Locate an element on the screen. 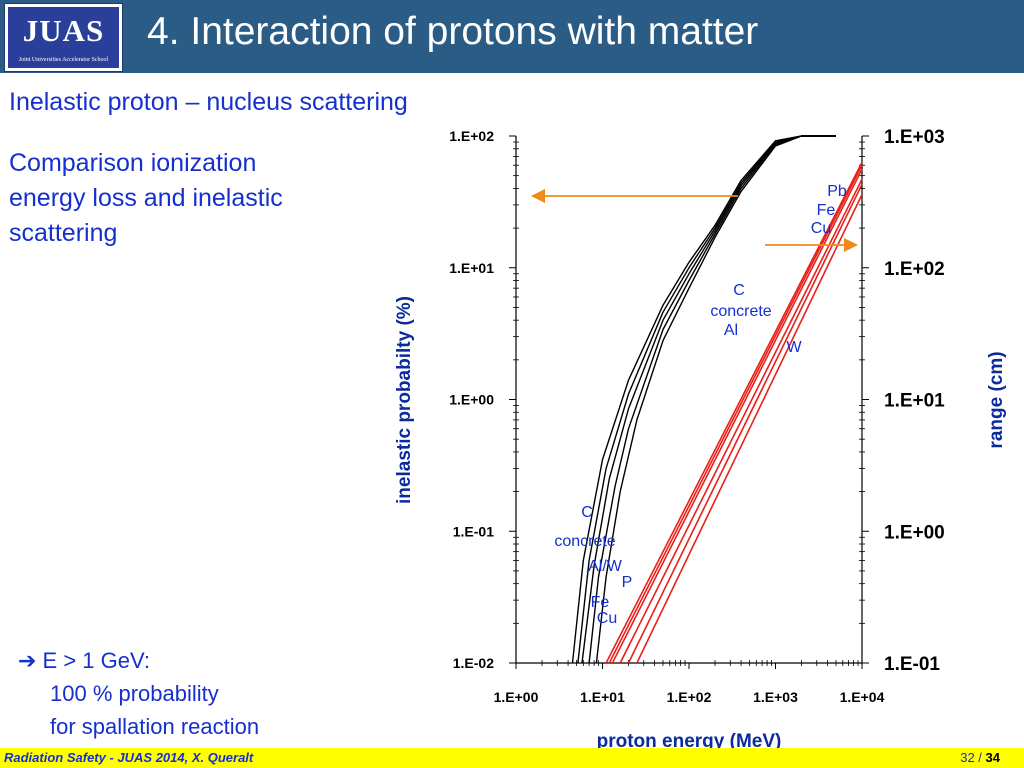 This screenshot has height=768, width=1024. y-tick-label: 1.E-01 is located at coordinates (473, 531).